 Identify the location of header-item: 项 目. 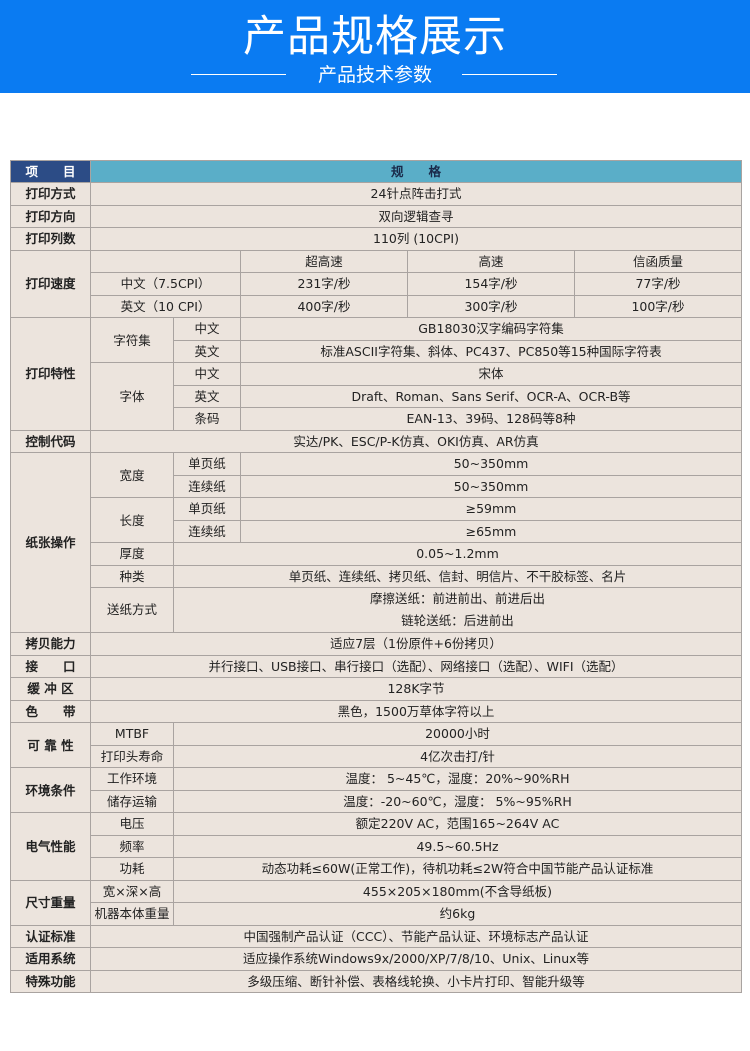
(50, 171).